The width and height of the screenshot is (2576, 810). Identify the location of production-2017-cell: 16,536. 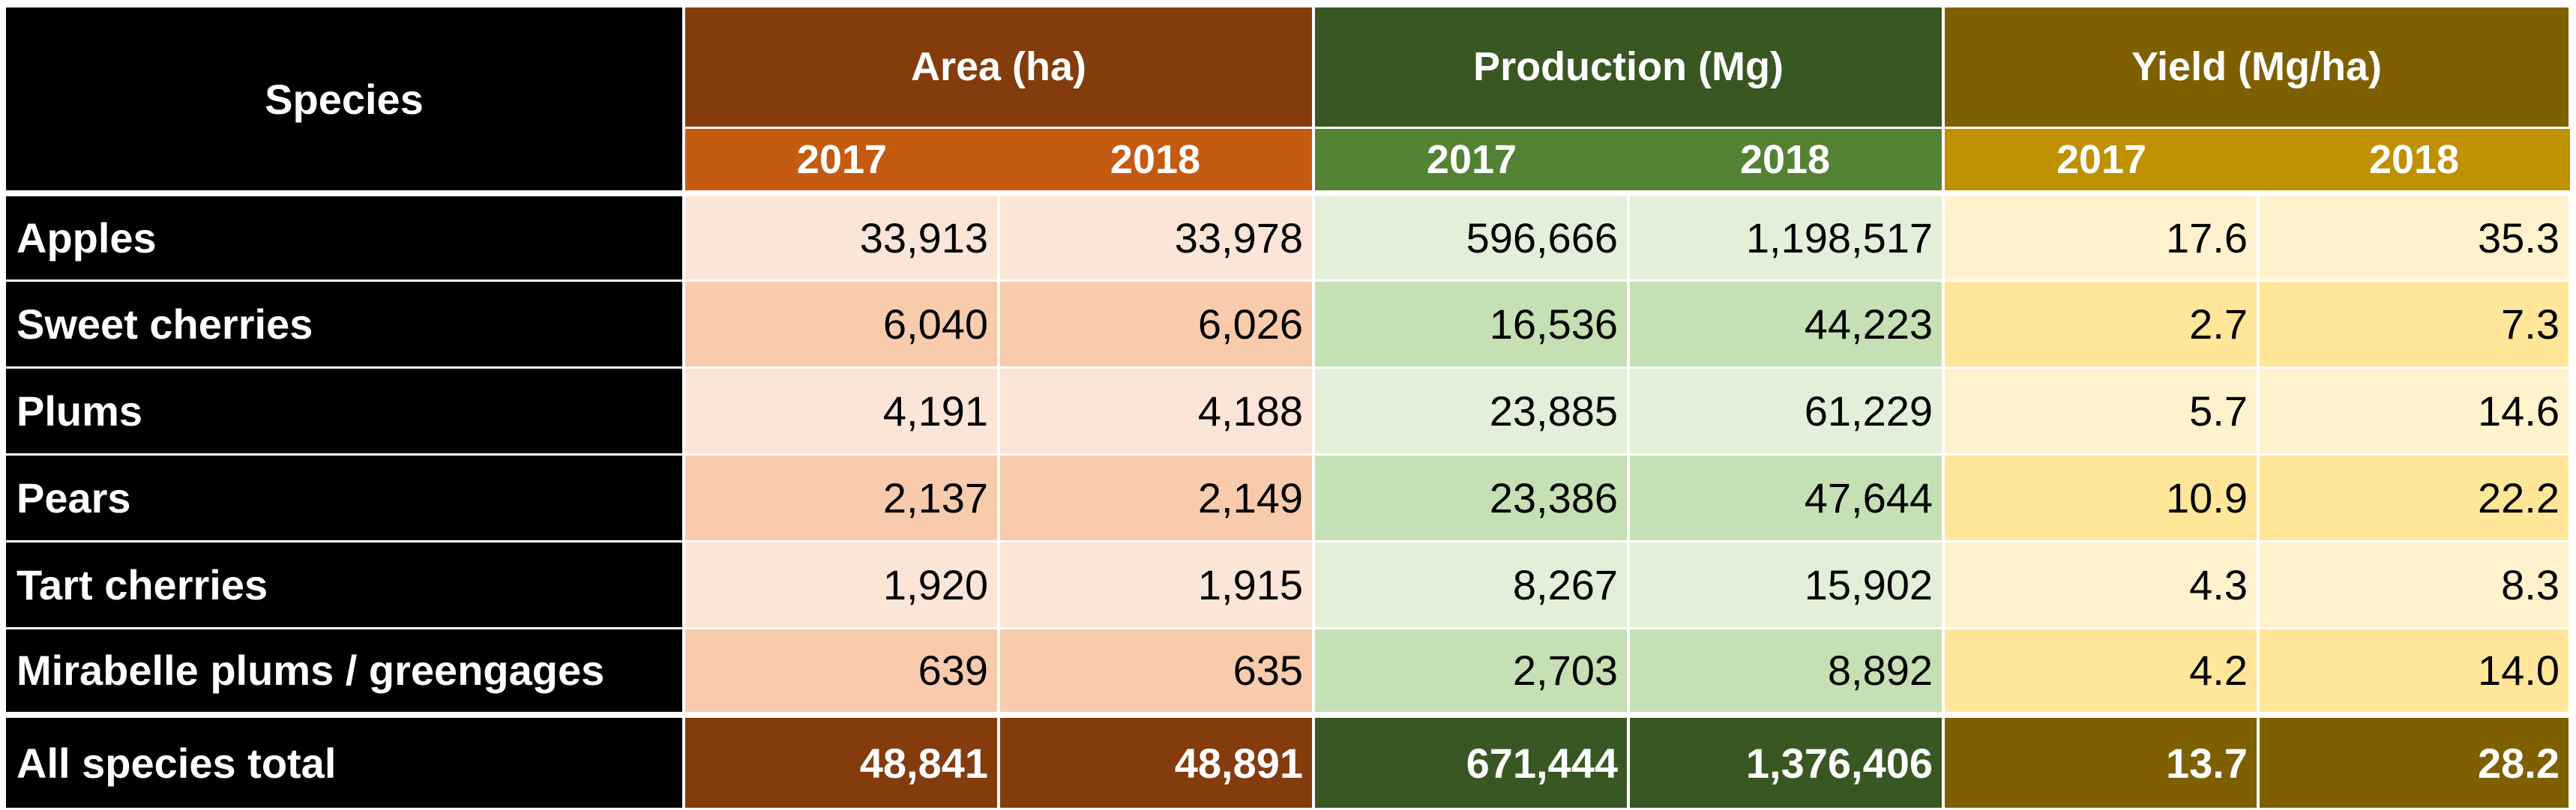
(1471, 324).